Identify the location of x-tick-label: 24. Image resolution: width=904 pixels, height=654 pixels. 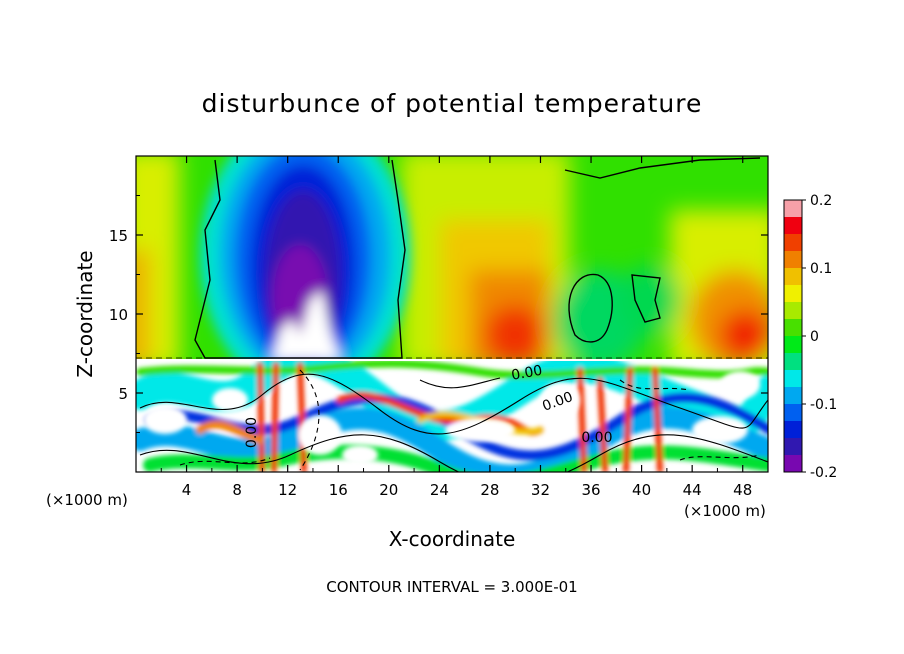
(439, 490).